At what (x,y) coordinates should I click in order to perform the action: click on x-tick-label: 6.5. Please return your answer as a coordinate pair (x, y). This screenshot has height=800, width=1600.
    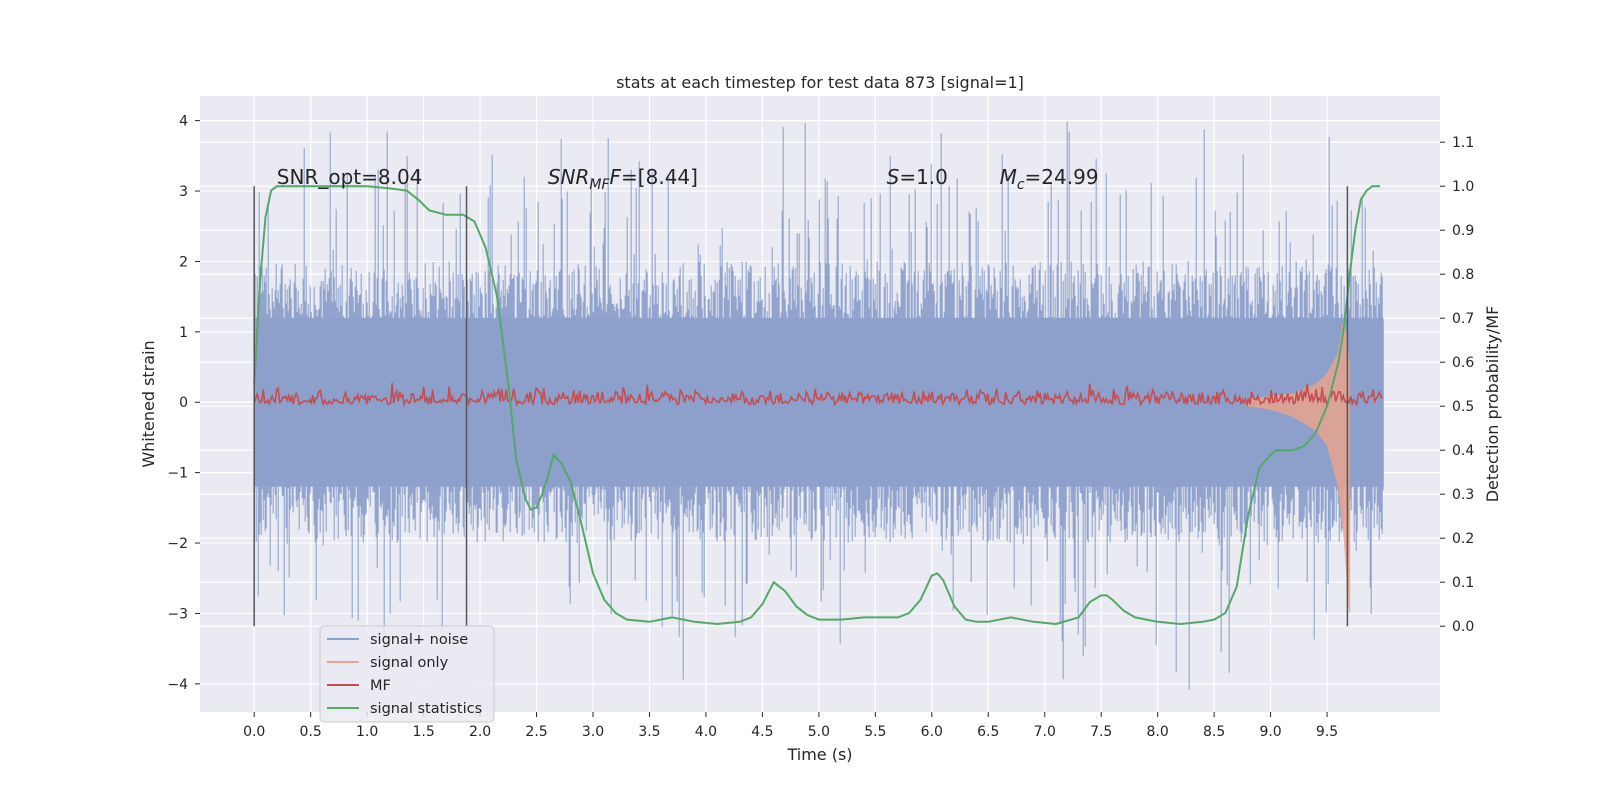
    Looking at the image, I should click on (988, 732).